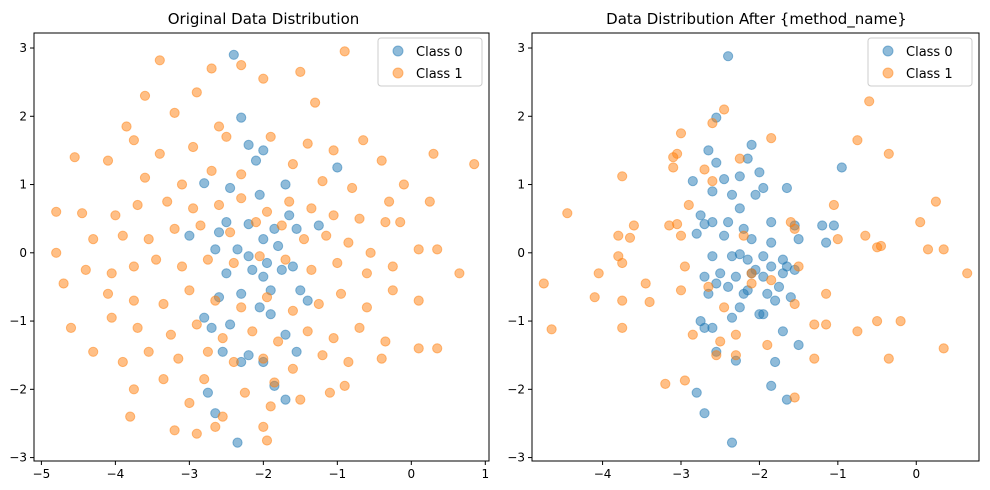 This screenshot has height=490, width=990. What do you see at coordinates (929, 52) in the screenshot?
I see `legend-label-class-0: Class 0` at bounding box center [929, 52].